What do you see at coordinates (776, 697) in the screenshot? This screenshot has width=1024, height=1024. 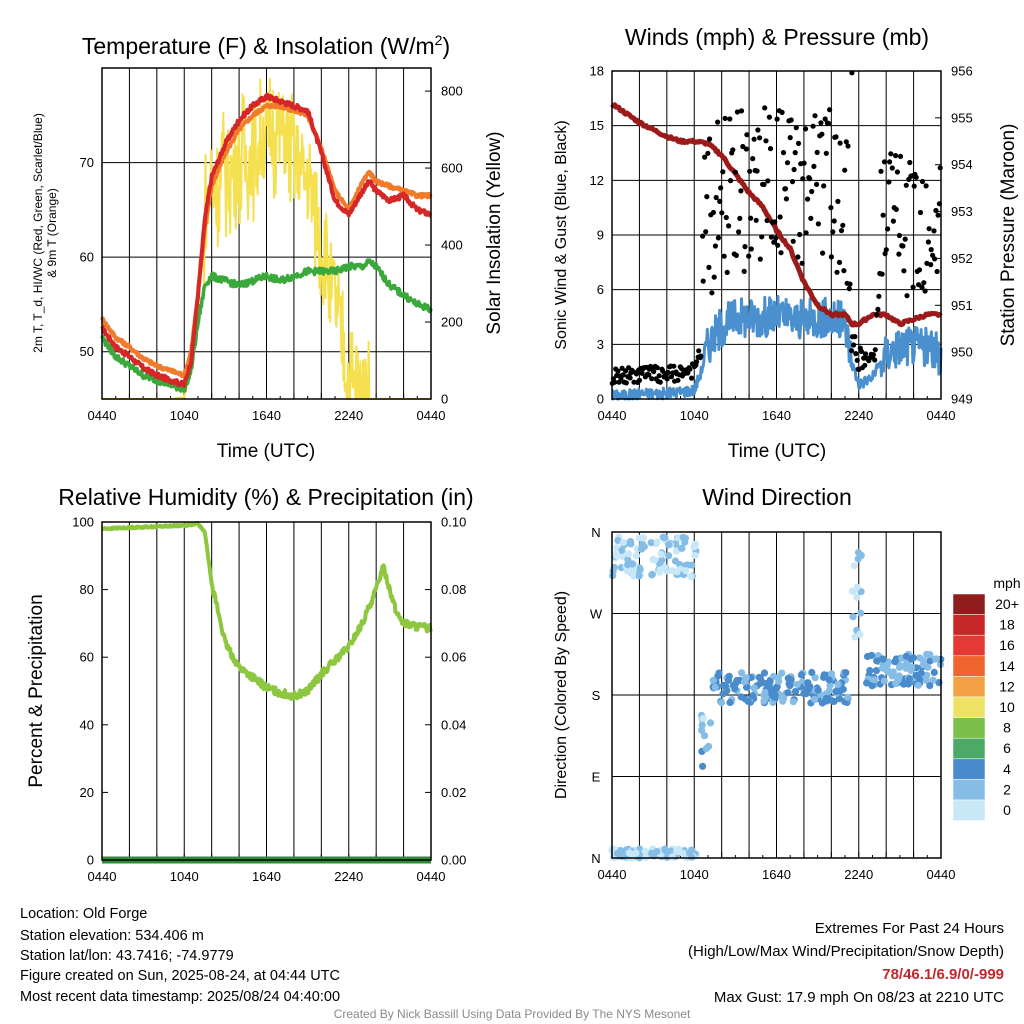 I see `direction-points` at bounding box center [776, 697].